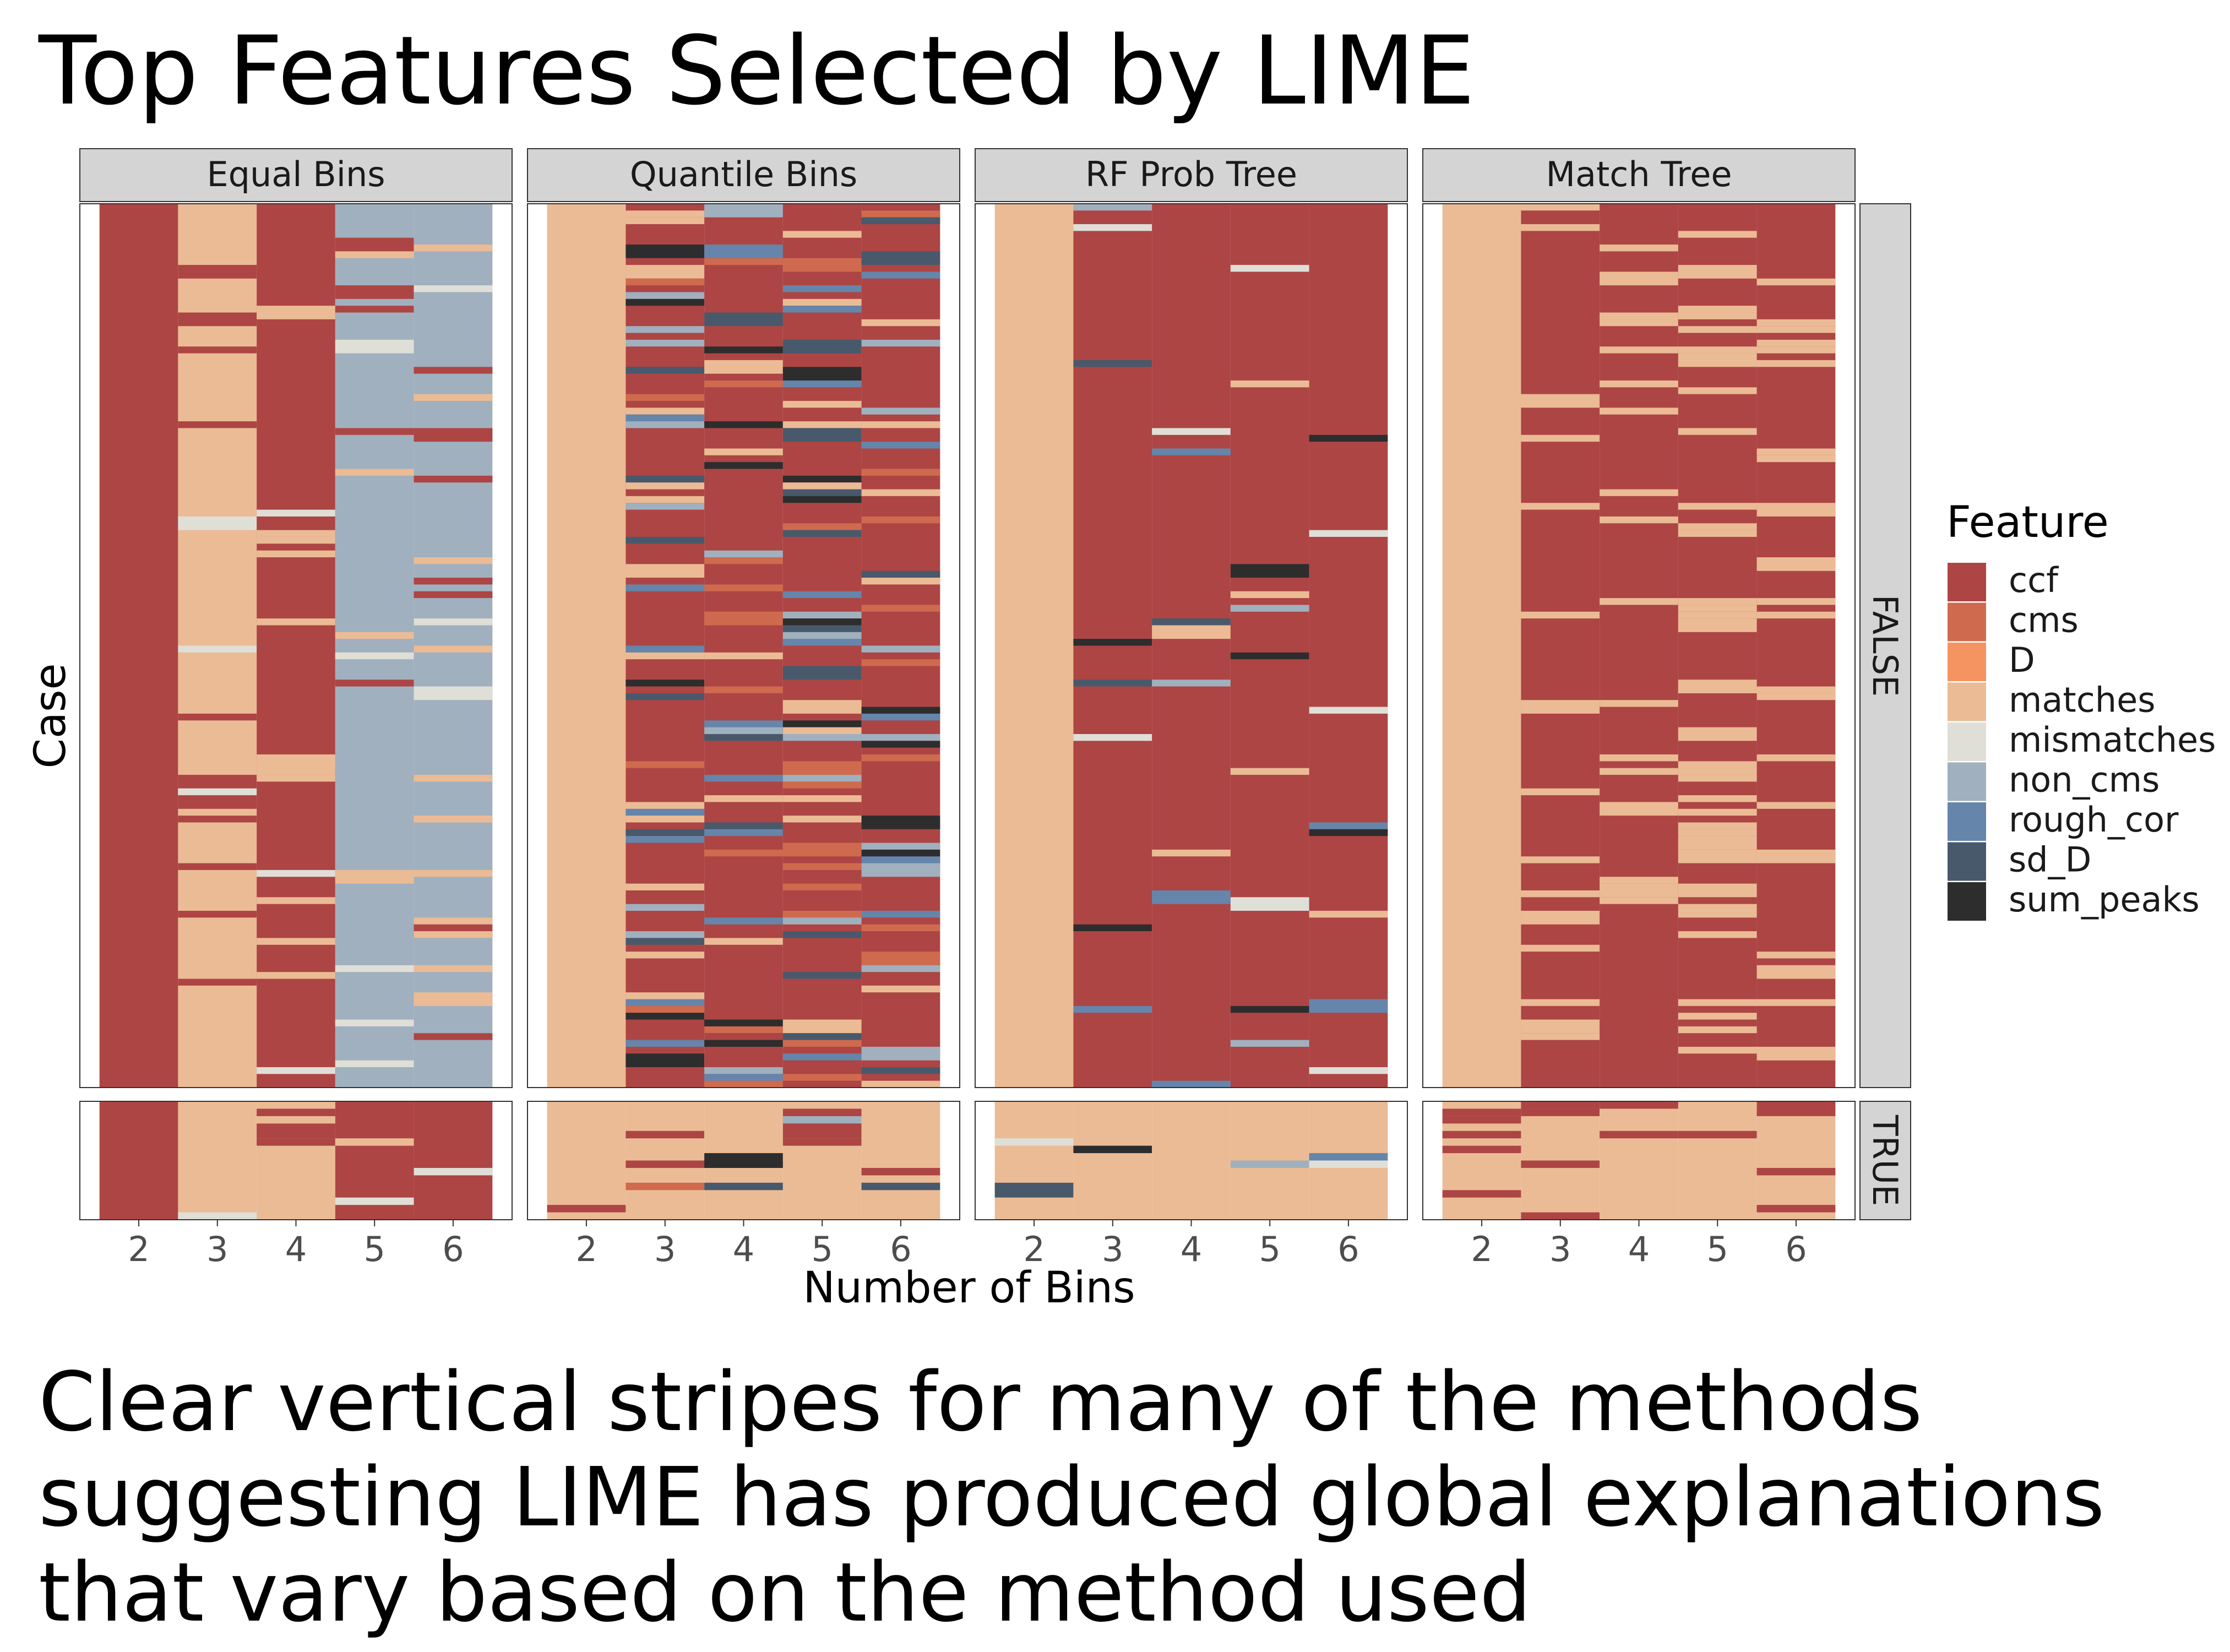 The image size is (2230, 1652). What do you see at coordinates (1717, 1249) in the screenshot?
I see `x-tick-label: 5` at bounding box center [1717, 1249].